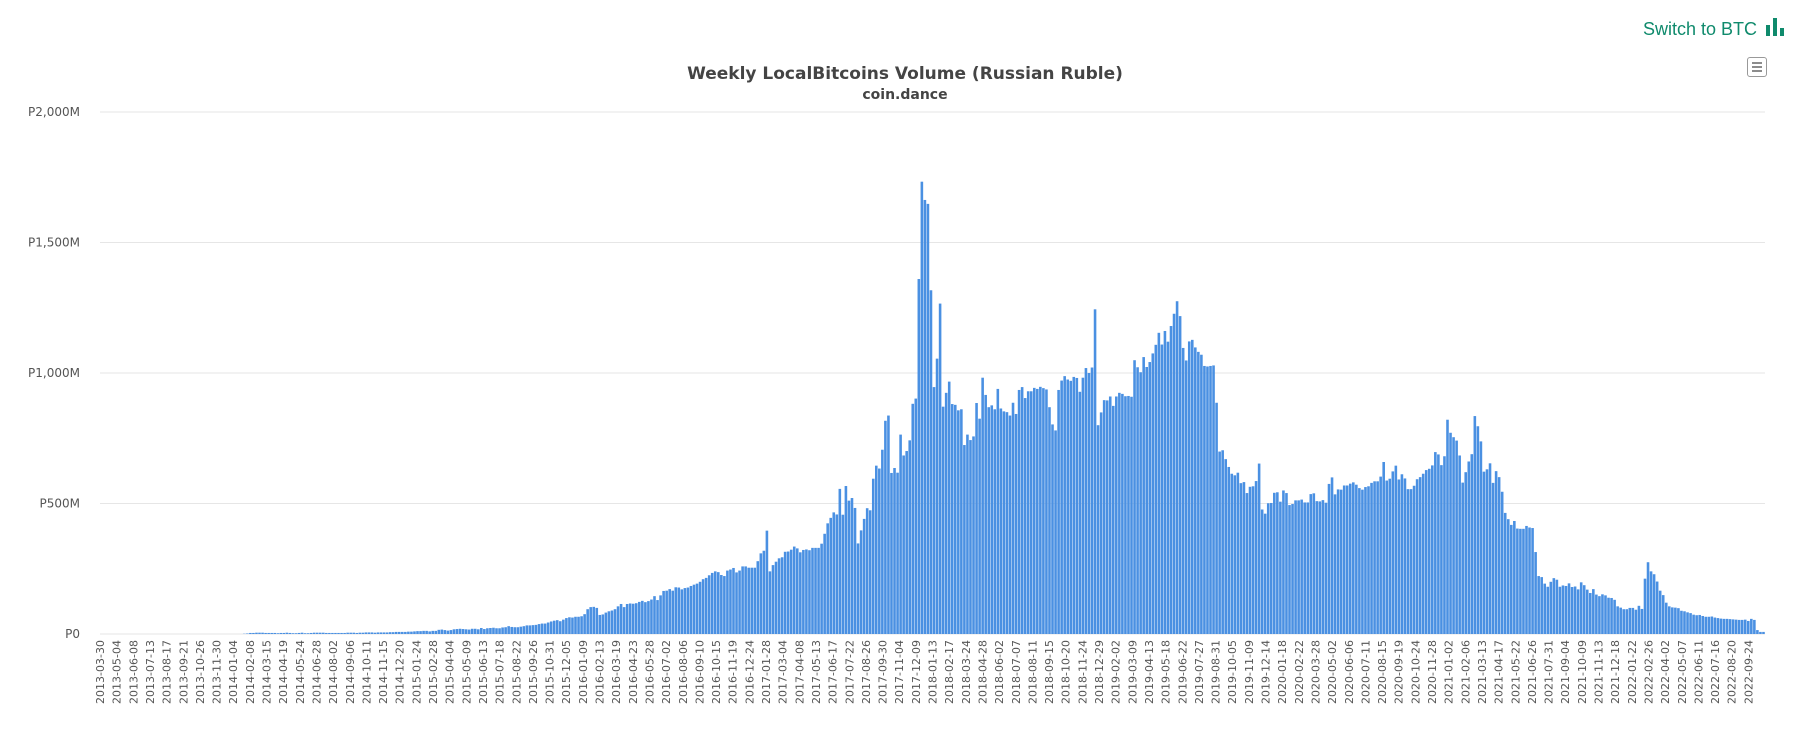 This screenshot has height=738, width=1797. I want to click on x-tick-label: 2019-12-14, so click(1266, 672).